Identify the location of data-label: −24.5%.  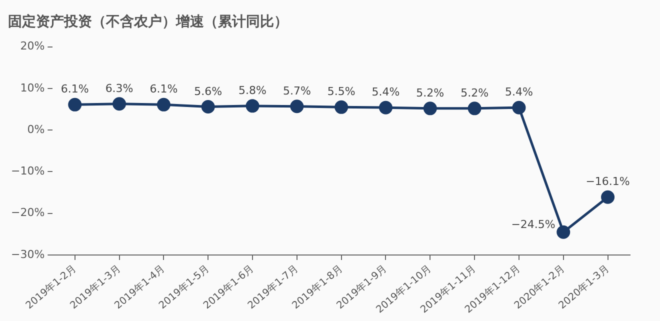
(533, 225).